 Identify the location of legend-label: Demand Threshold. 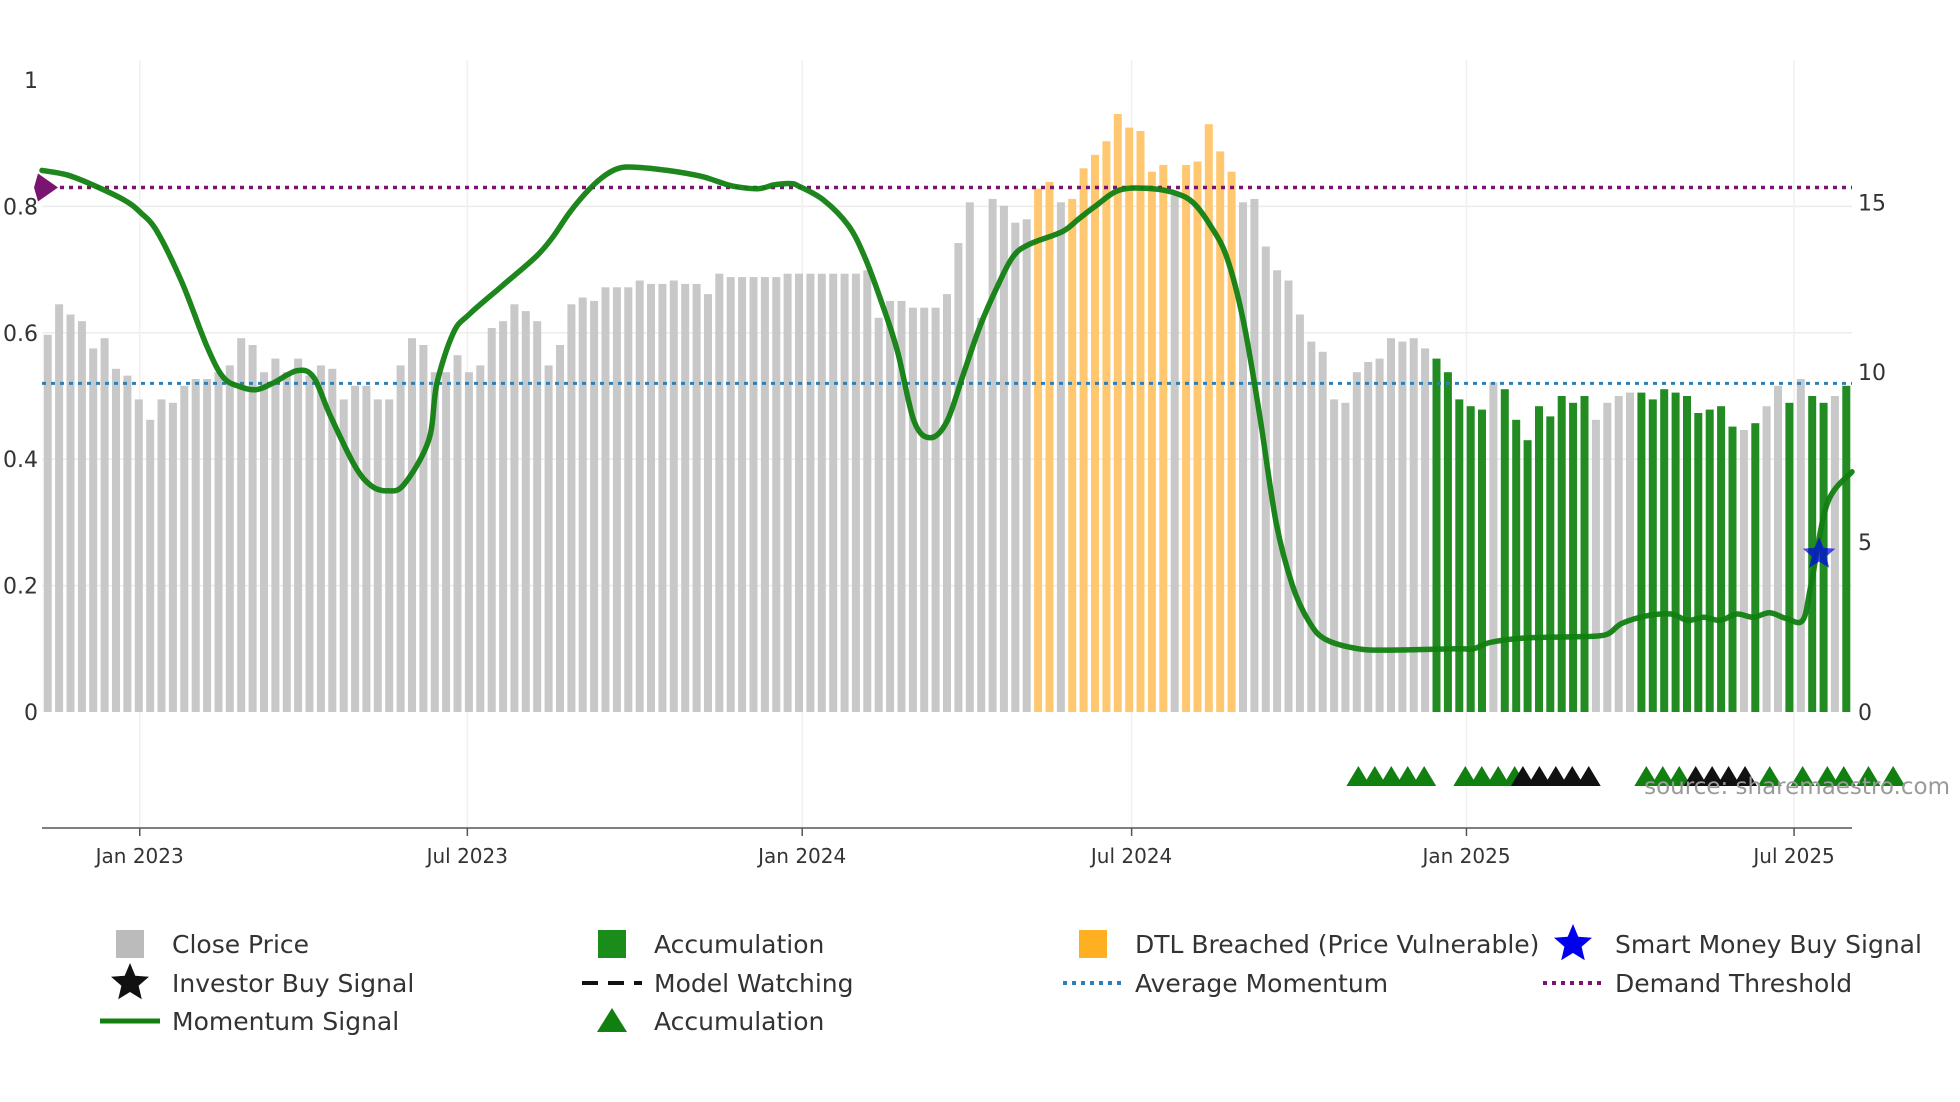
(1733, 983).